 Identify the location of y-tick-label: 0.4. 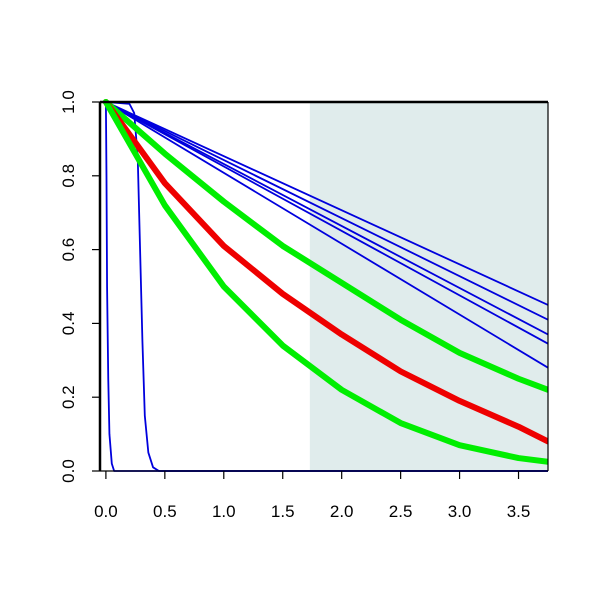
(68, 324).